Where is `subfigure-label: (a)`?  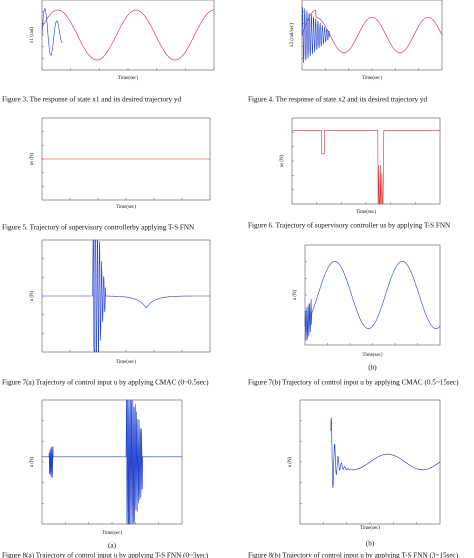
subfigure-label: (a) is located at coordinates (112, 546).